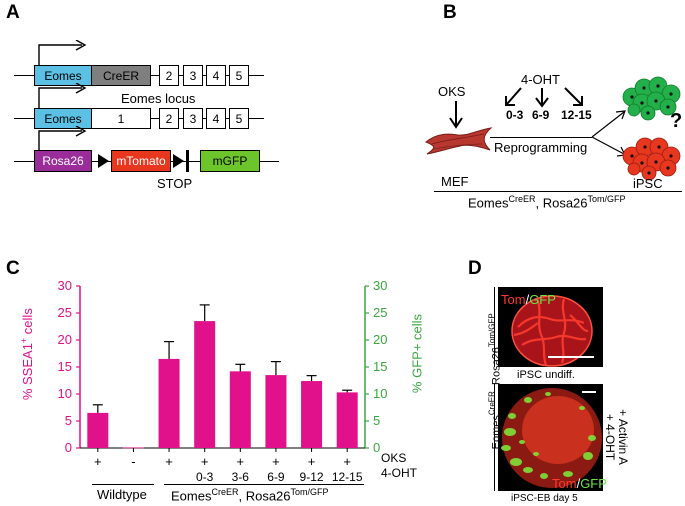  Describe the element at coordinates (544, 498) in the screenshot. I see `bottom-caption: iPSC-EB day 5` at that location.